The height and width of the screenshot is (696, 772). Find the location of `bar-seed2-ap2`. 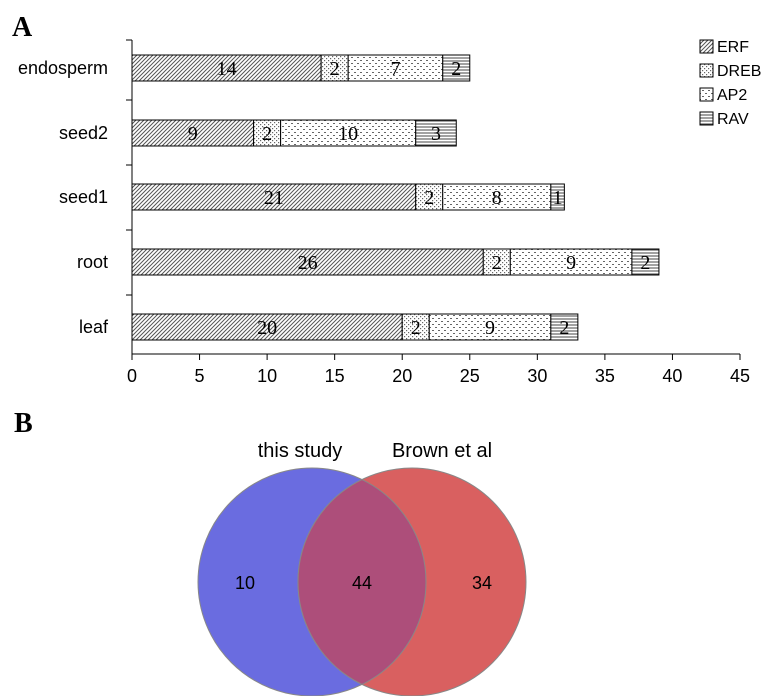

bar-seed2-ap2 is located at coordinates (348, 133).